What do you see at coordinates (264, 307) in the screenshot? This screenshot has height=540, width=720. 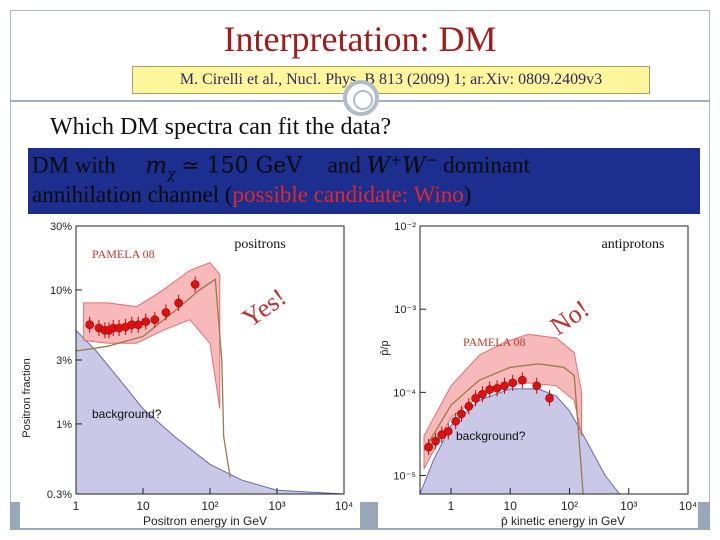 I see `positron-verdict: Yes!` at bounding box center [264, 307].